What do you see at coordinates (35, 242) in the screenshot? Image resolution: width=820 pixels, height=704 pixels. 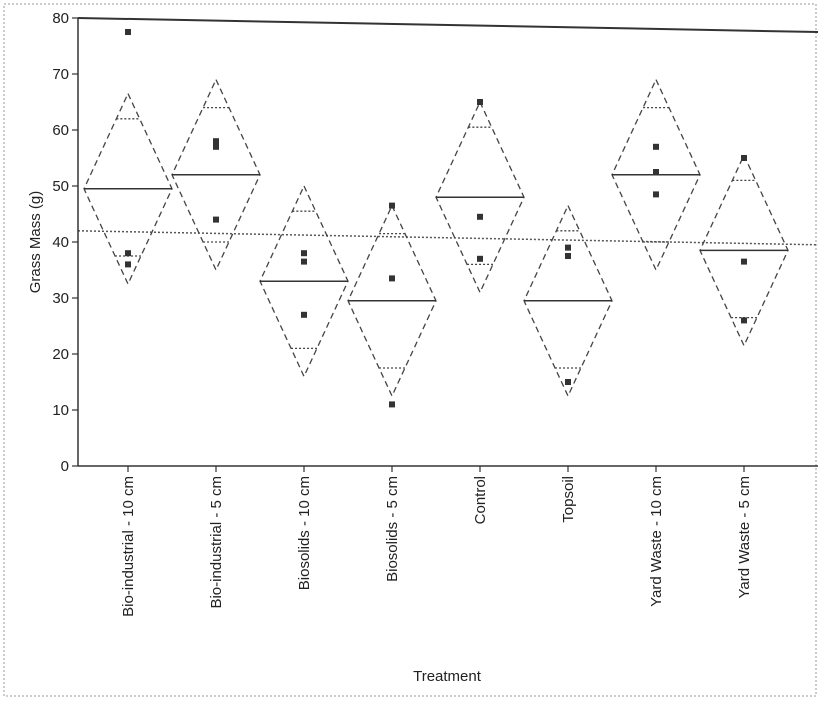 I see `y-axis-title: Grass Mass (g)` at bounding box center [35, 242].